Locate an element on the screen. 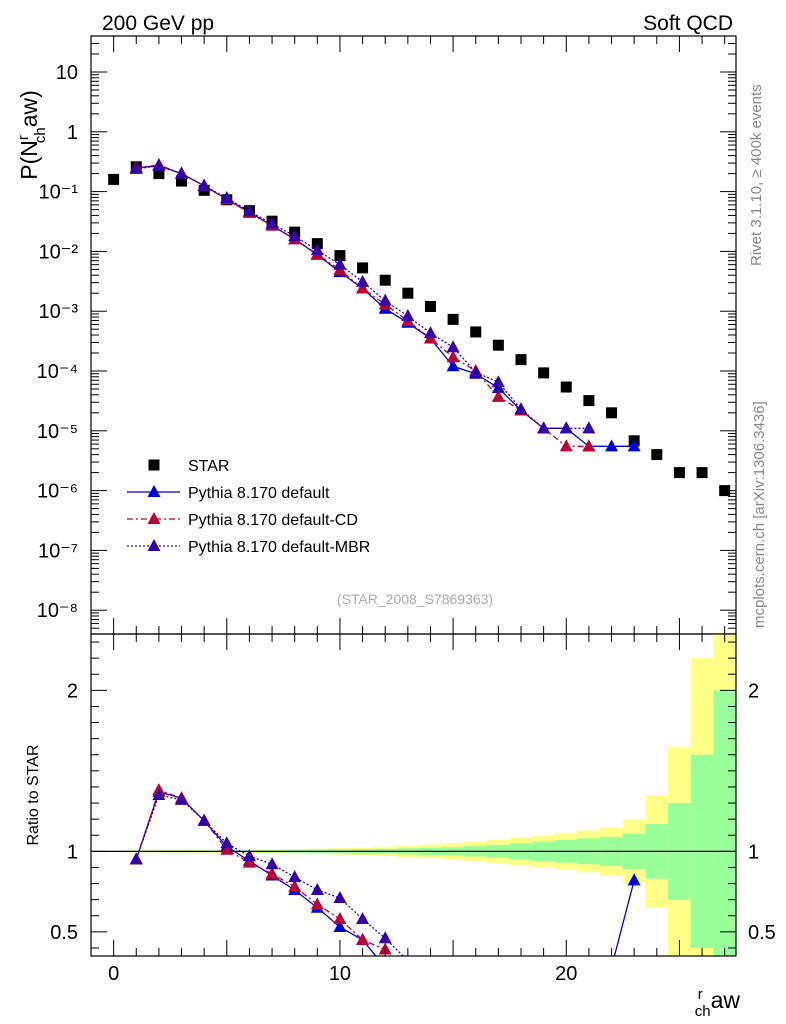 This screenshot has width=786, height=1024. rivet-version-label: Rivet 3.1.10, ≥ 400k events is located at coordinates (756, 175).